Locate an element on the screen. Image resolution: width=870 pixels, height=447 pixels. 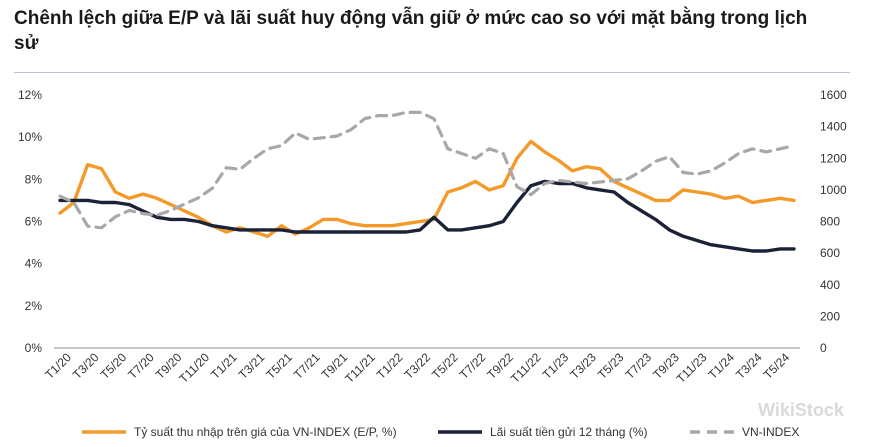
legend-deposit-rate-label: Lãi suất tiền gửi 12 tháng (%) is located at coordinates (568, 432).